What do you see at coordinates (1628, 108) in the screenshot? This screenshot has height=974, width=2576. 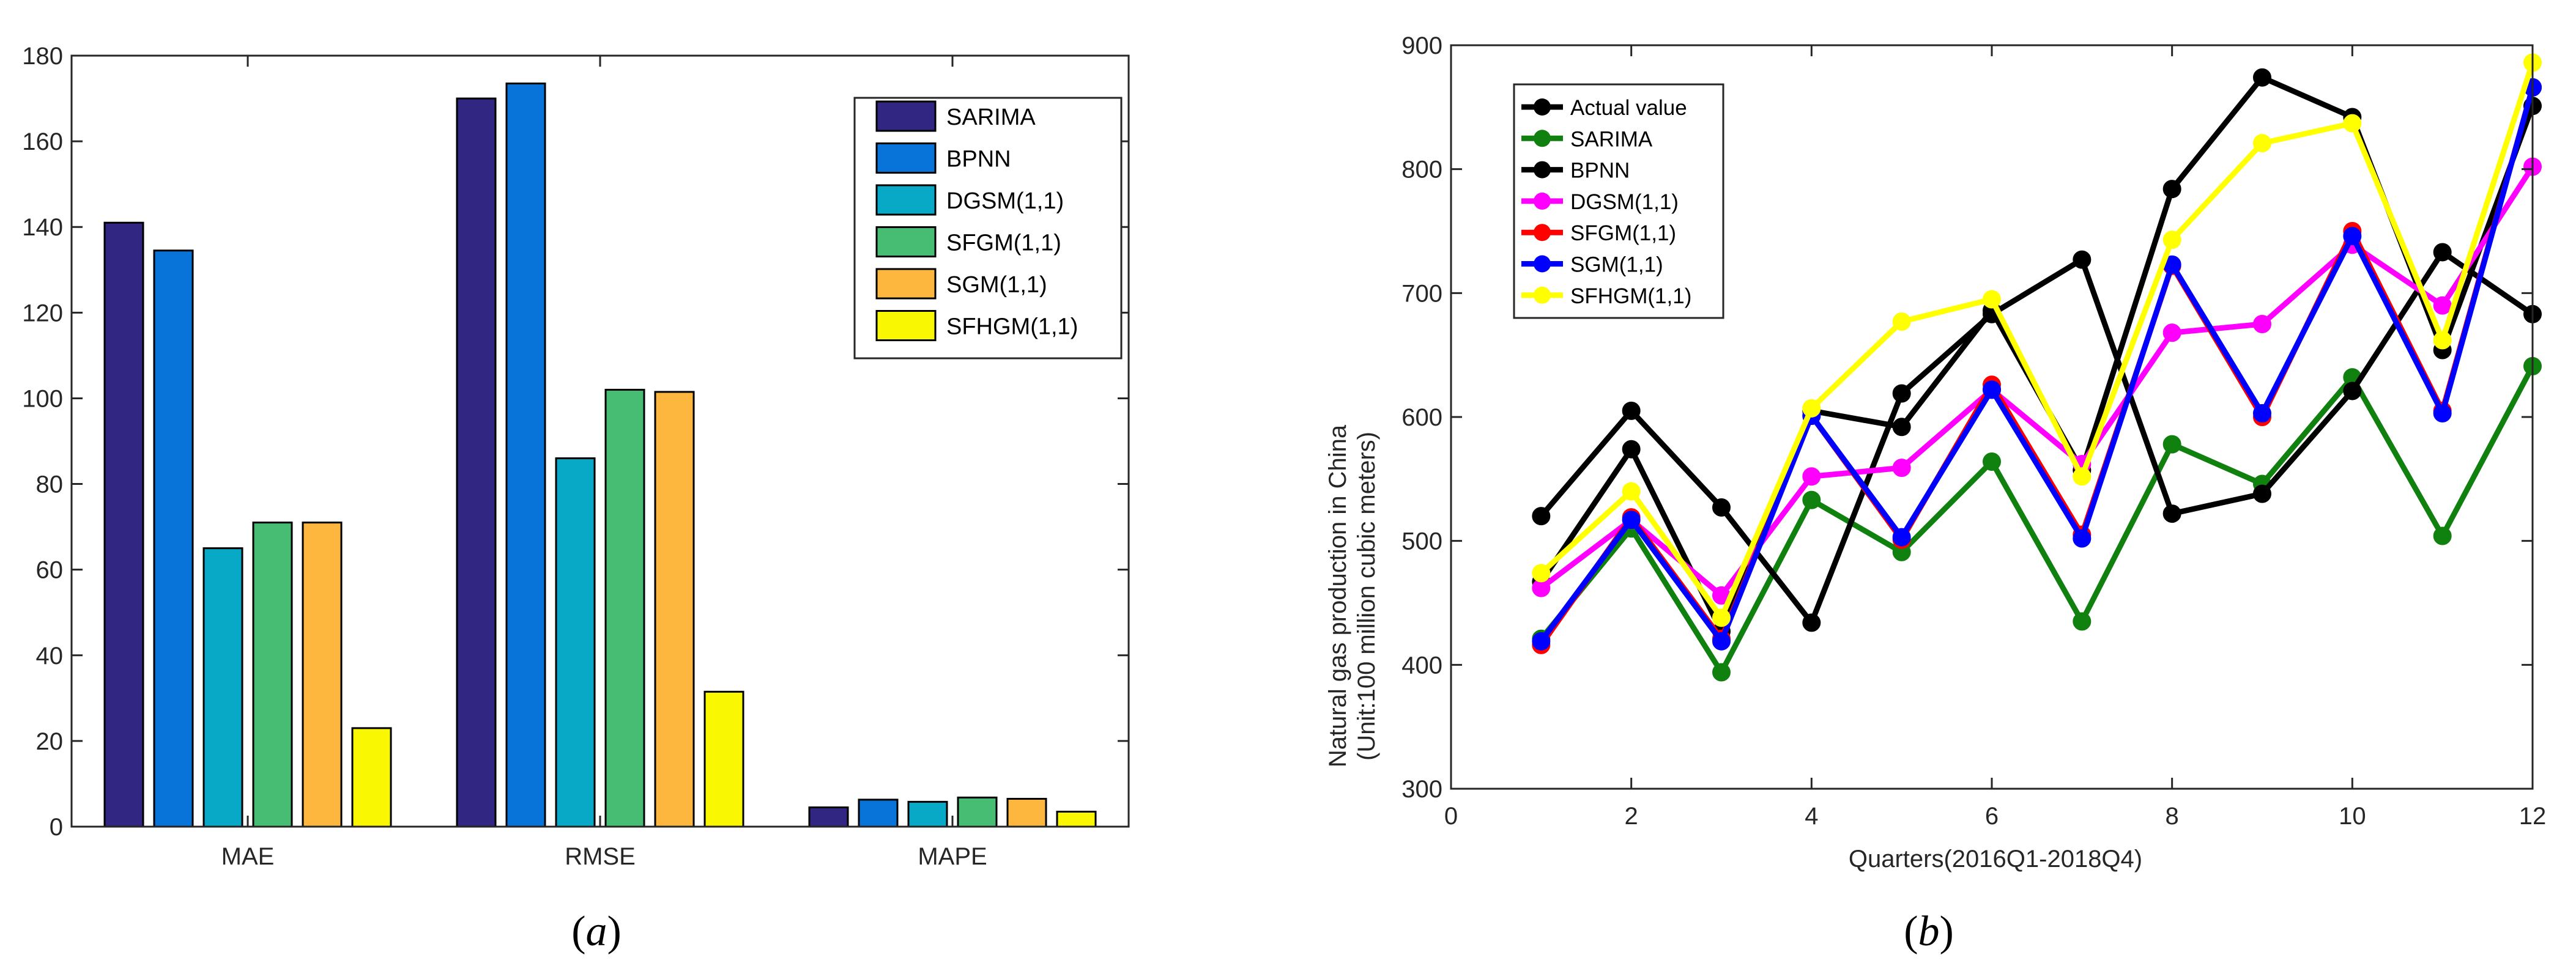 I see `legend-label: Actual value` at bounding box center [1628, 108].